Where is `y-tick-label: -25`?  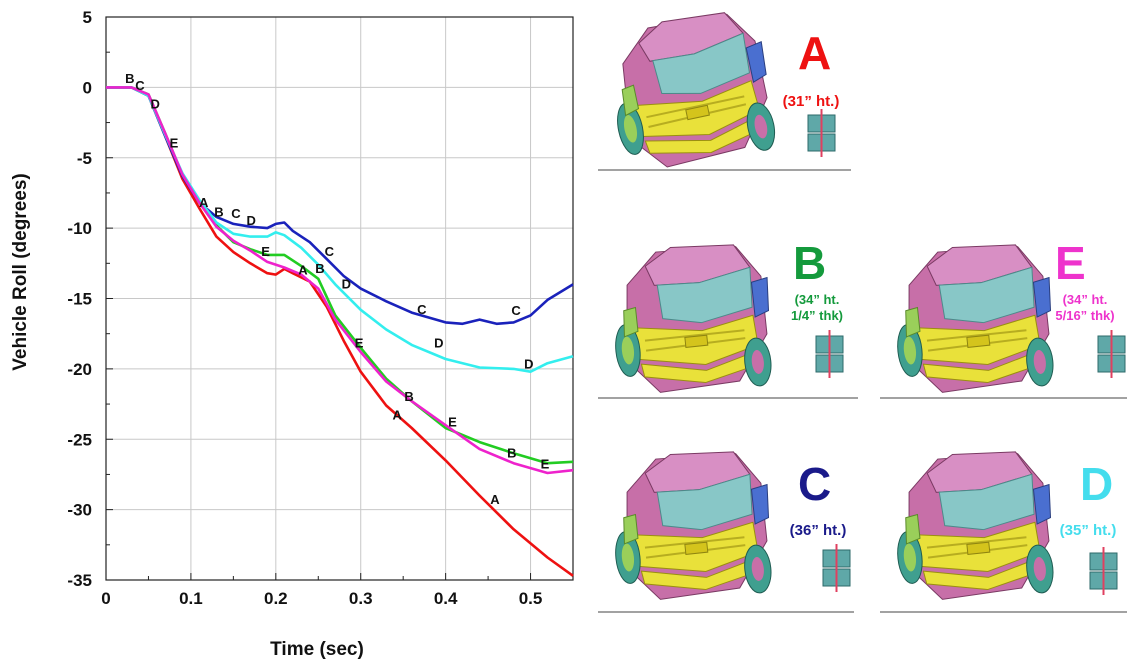
y-tick-label: -25 is located at coordinates (79, 439).